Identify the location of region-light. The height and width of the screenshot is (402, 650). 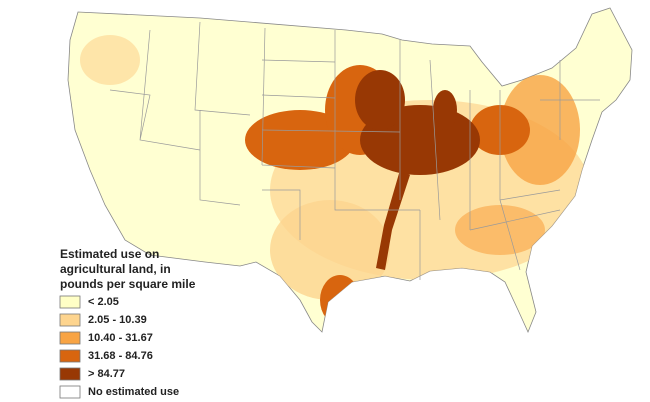
(110, 60).